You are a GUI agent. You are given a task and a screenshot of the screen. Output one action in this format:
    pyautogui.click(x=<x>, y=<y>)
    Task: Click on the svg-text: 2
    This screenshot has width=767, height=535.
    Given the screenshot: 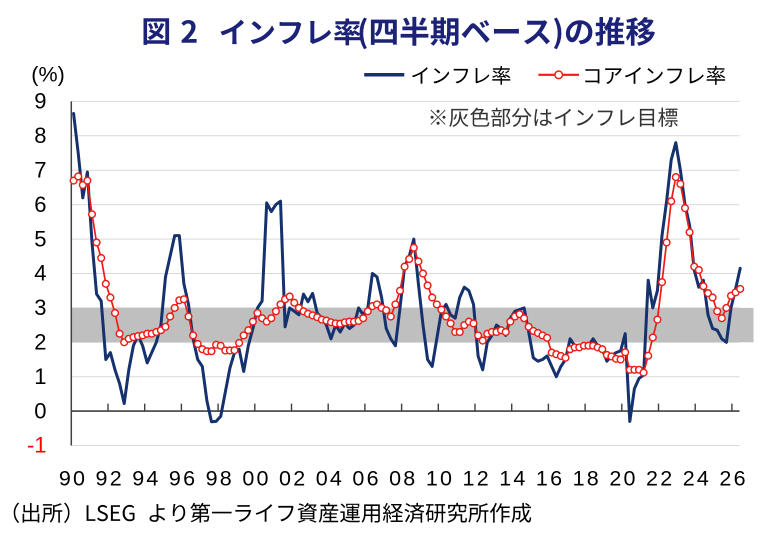 What is the action you would take?
    pyautogui.click(x=40, y=342)
    